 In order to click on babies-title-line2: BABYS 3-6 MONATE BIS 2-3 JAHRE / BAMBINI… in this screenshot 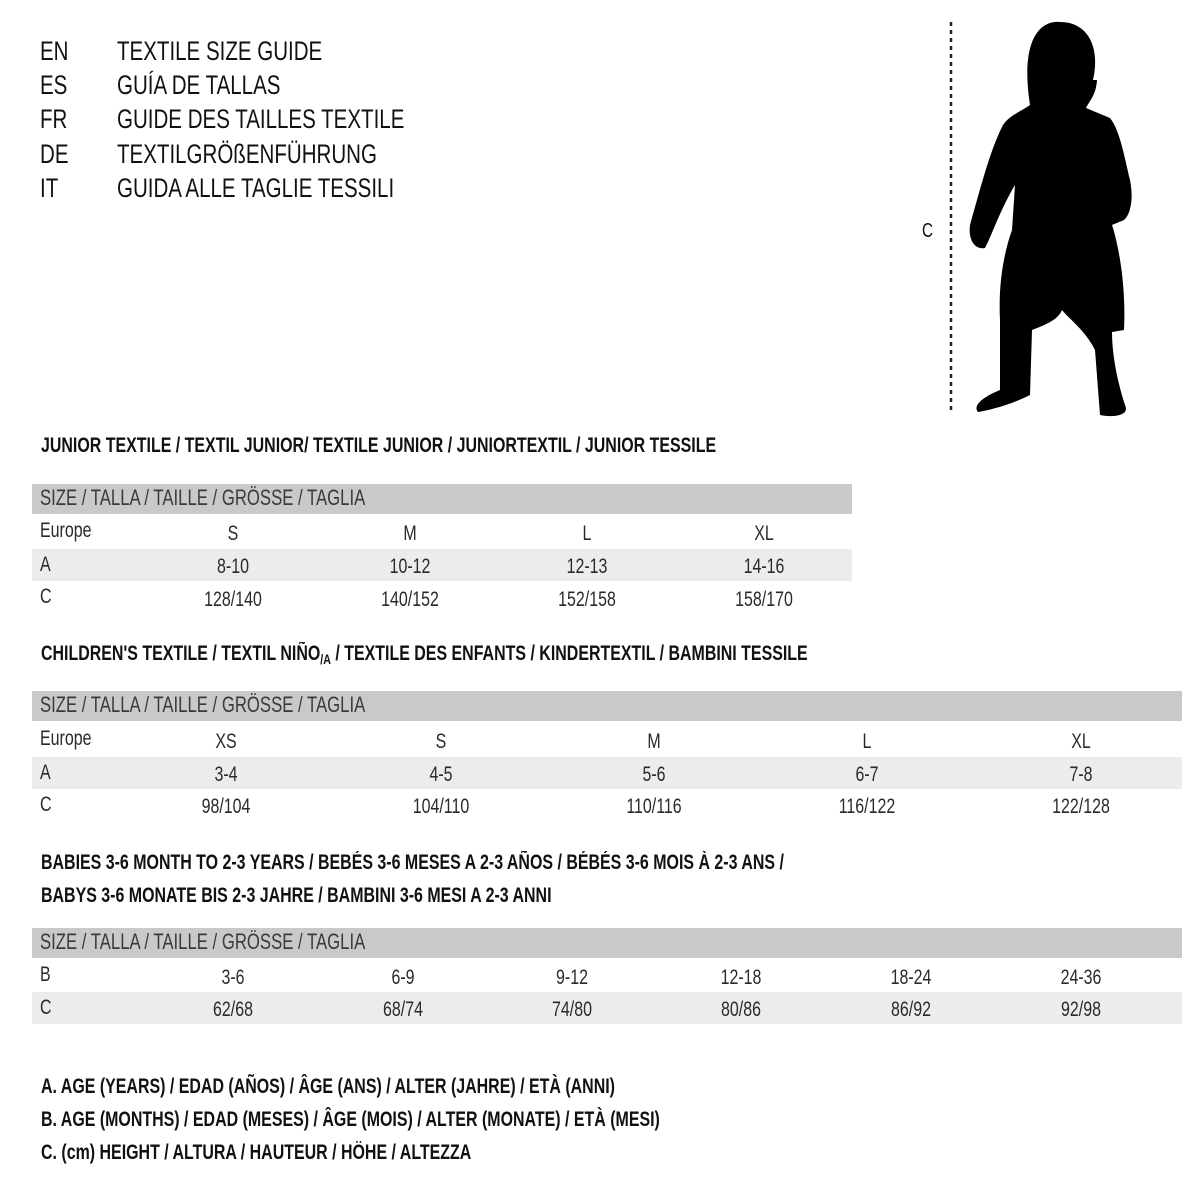, I will do `click(296, 895)`.